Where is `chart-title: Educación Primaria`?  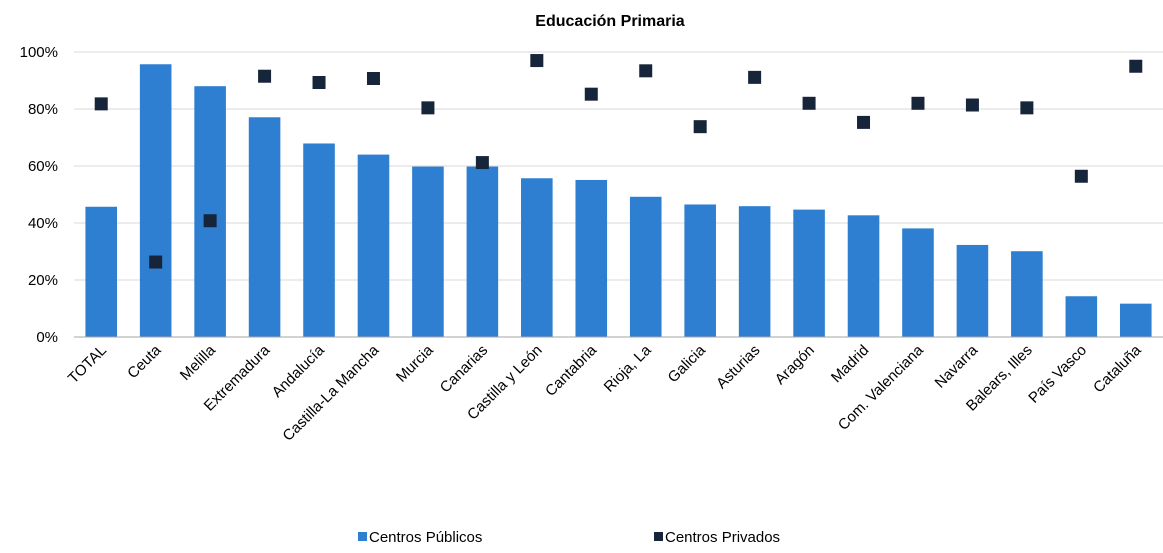
chart-title: Educación Primaria is located at coordinates (609, 21).